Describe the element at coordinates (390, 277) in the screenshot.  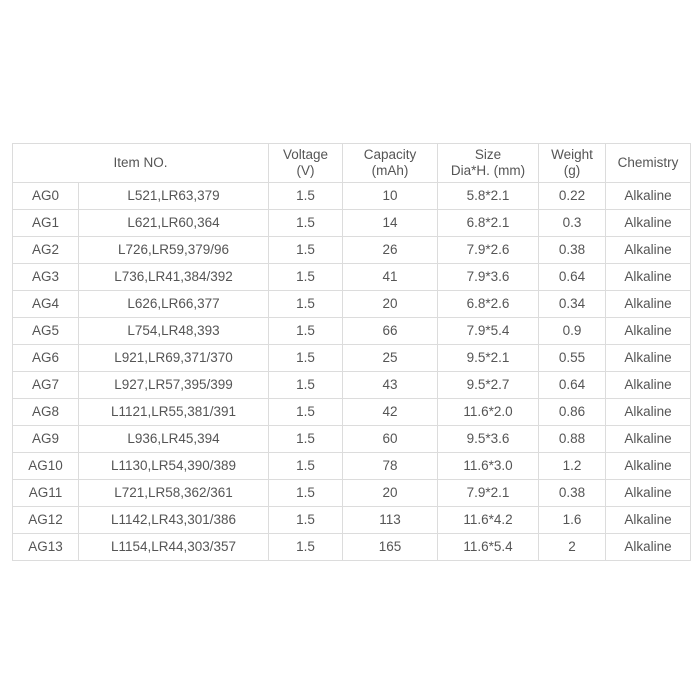
I see `capacity-cell: 41` at that location.